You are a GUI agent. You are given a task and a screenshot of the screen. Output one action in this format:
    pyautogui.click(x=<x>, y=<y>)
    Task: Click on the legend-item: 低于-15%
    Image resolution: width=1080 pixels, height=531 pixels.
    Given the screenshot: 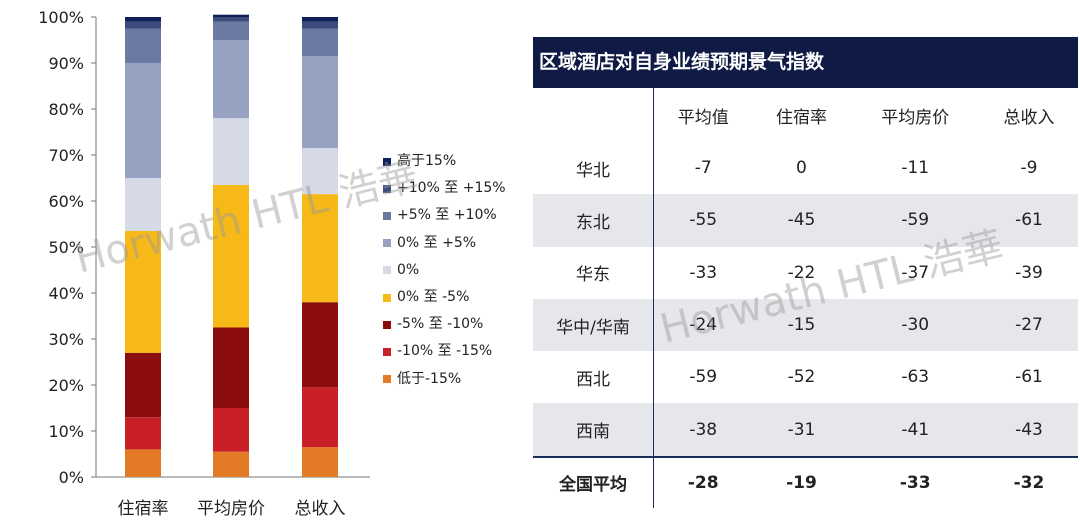 What is the action you would take?
    pyautogui.click(x=444, y=379)
    